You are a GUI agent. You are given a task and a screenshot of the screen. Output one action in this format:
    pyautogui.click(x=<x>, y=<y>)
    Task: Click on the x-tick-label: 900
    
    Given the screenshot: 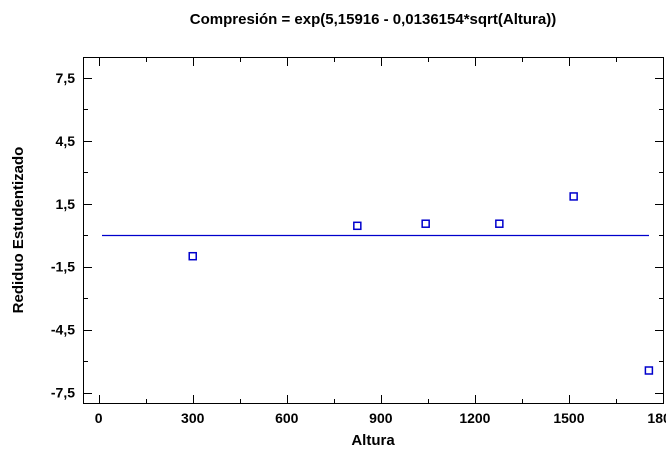 What is the action you would take?
    pyautogui.click(x=381, y=418)
    